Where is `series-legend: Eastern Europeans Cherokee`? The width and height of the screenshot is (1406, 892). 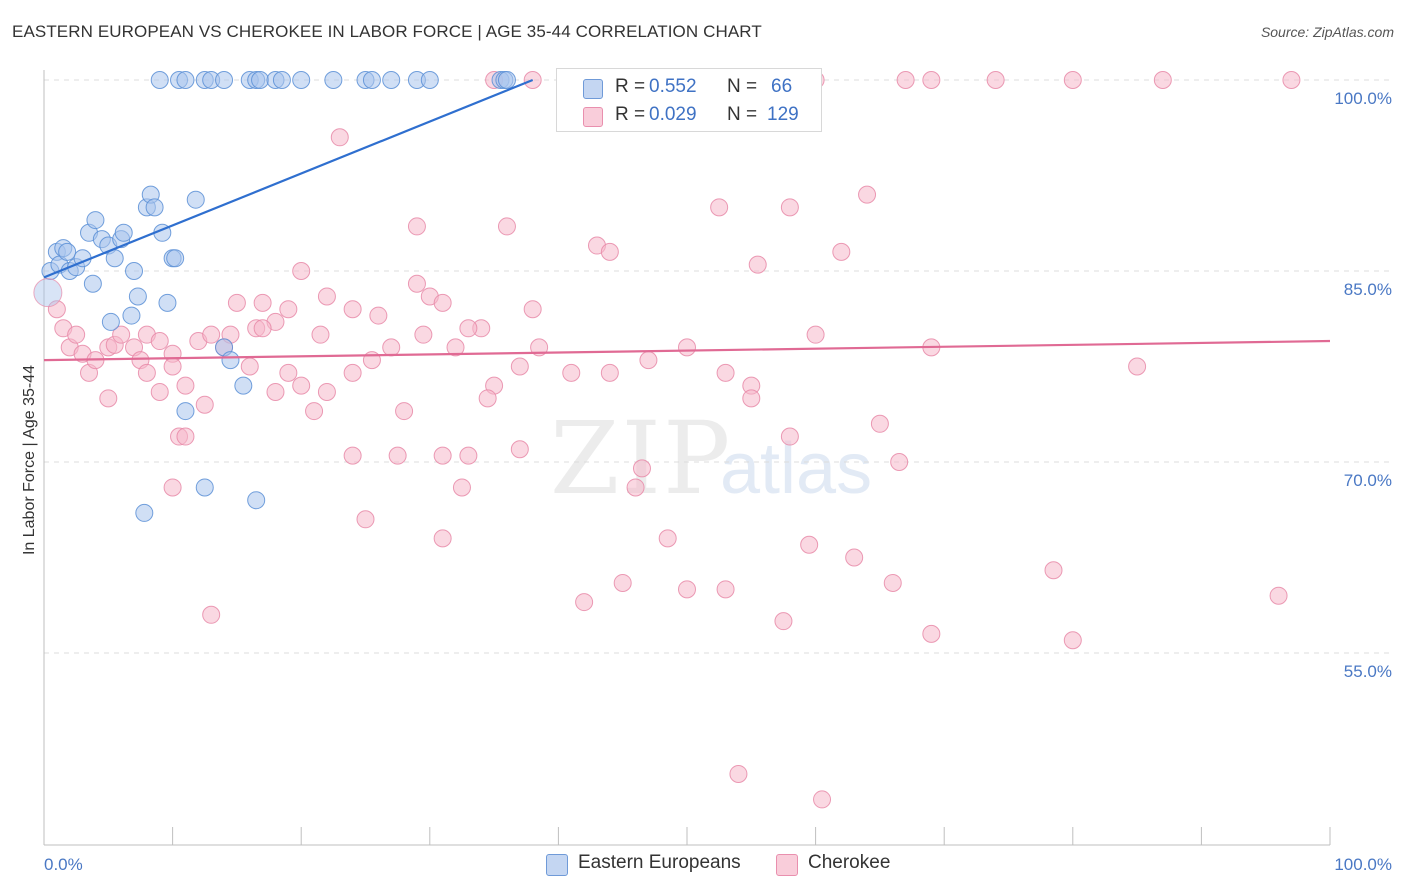
series-legend: Eastern Europeans Cherokee is located at coordinates (703, 866).